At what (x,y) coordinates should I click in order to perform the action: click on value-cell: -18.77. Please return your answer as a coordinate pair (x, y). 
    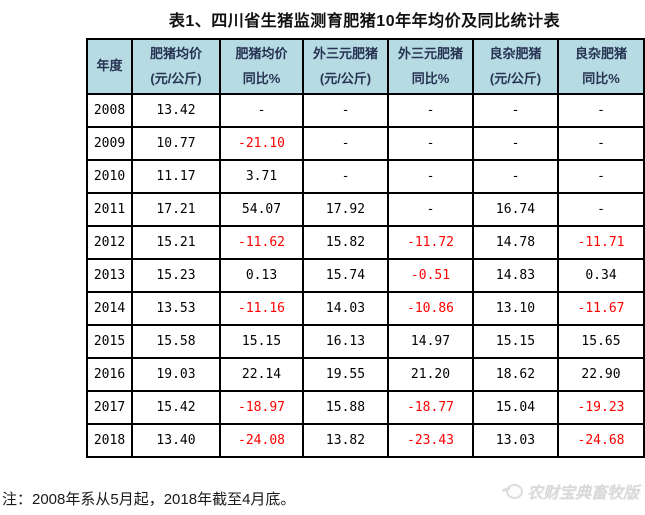
    Looking at the image, I should click on (430, 407).